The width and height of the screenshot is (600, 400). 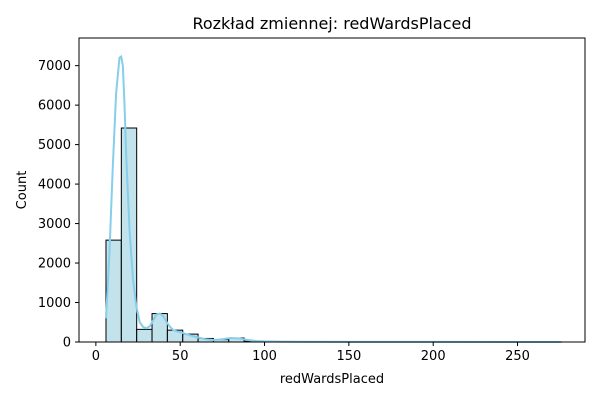 What do you see at coordinates (332, 379) in the screenshot?
I see `x-axis-label: redWardsPlaced` at bounding box center [332, 379].